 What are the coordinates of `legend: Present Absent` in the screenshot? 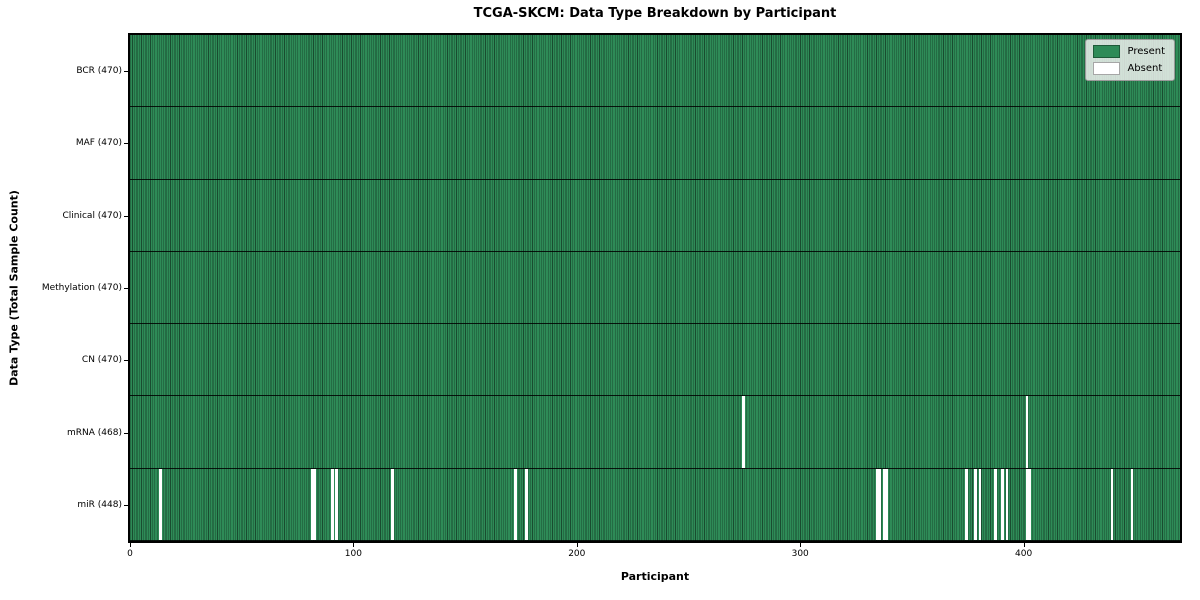 It's located at (1130, 60).